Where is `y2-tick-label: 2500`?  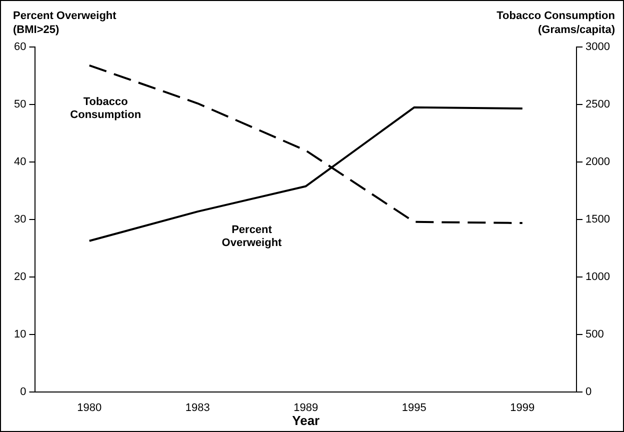 y2-tick-label: 2500 is located at coordinates (598, 104).